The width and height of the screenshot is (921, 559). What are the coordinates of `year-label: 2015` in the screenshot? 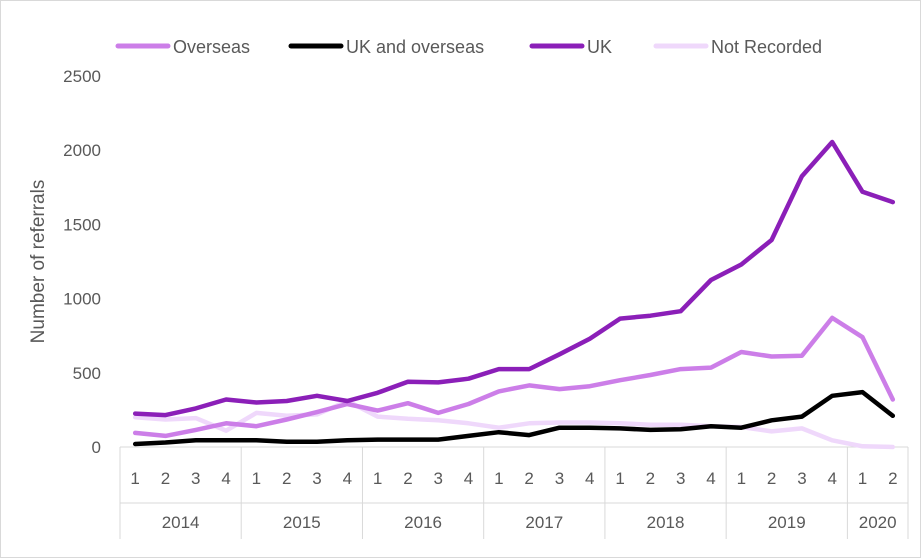 It's located at (302, 522).